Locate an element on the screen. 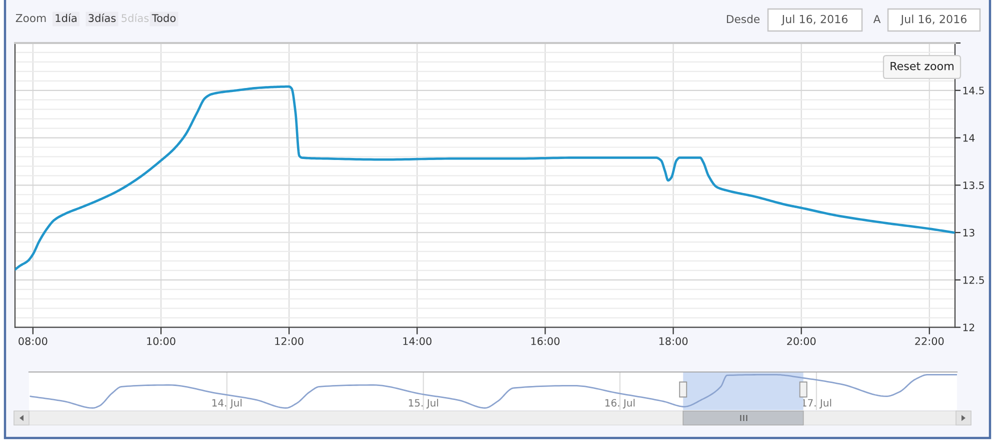 This screenshot has width=1000, height=442. y-tick-label: 14.5 is located at coordinates (973, 90).